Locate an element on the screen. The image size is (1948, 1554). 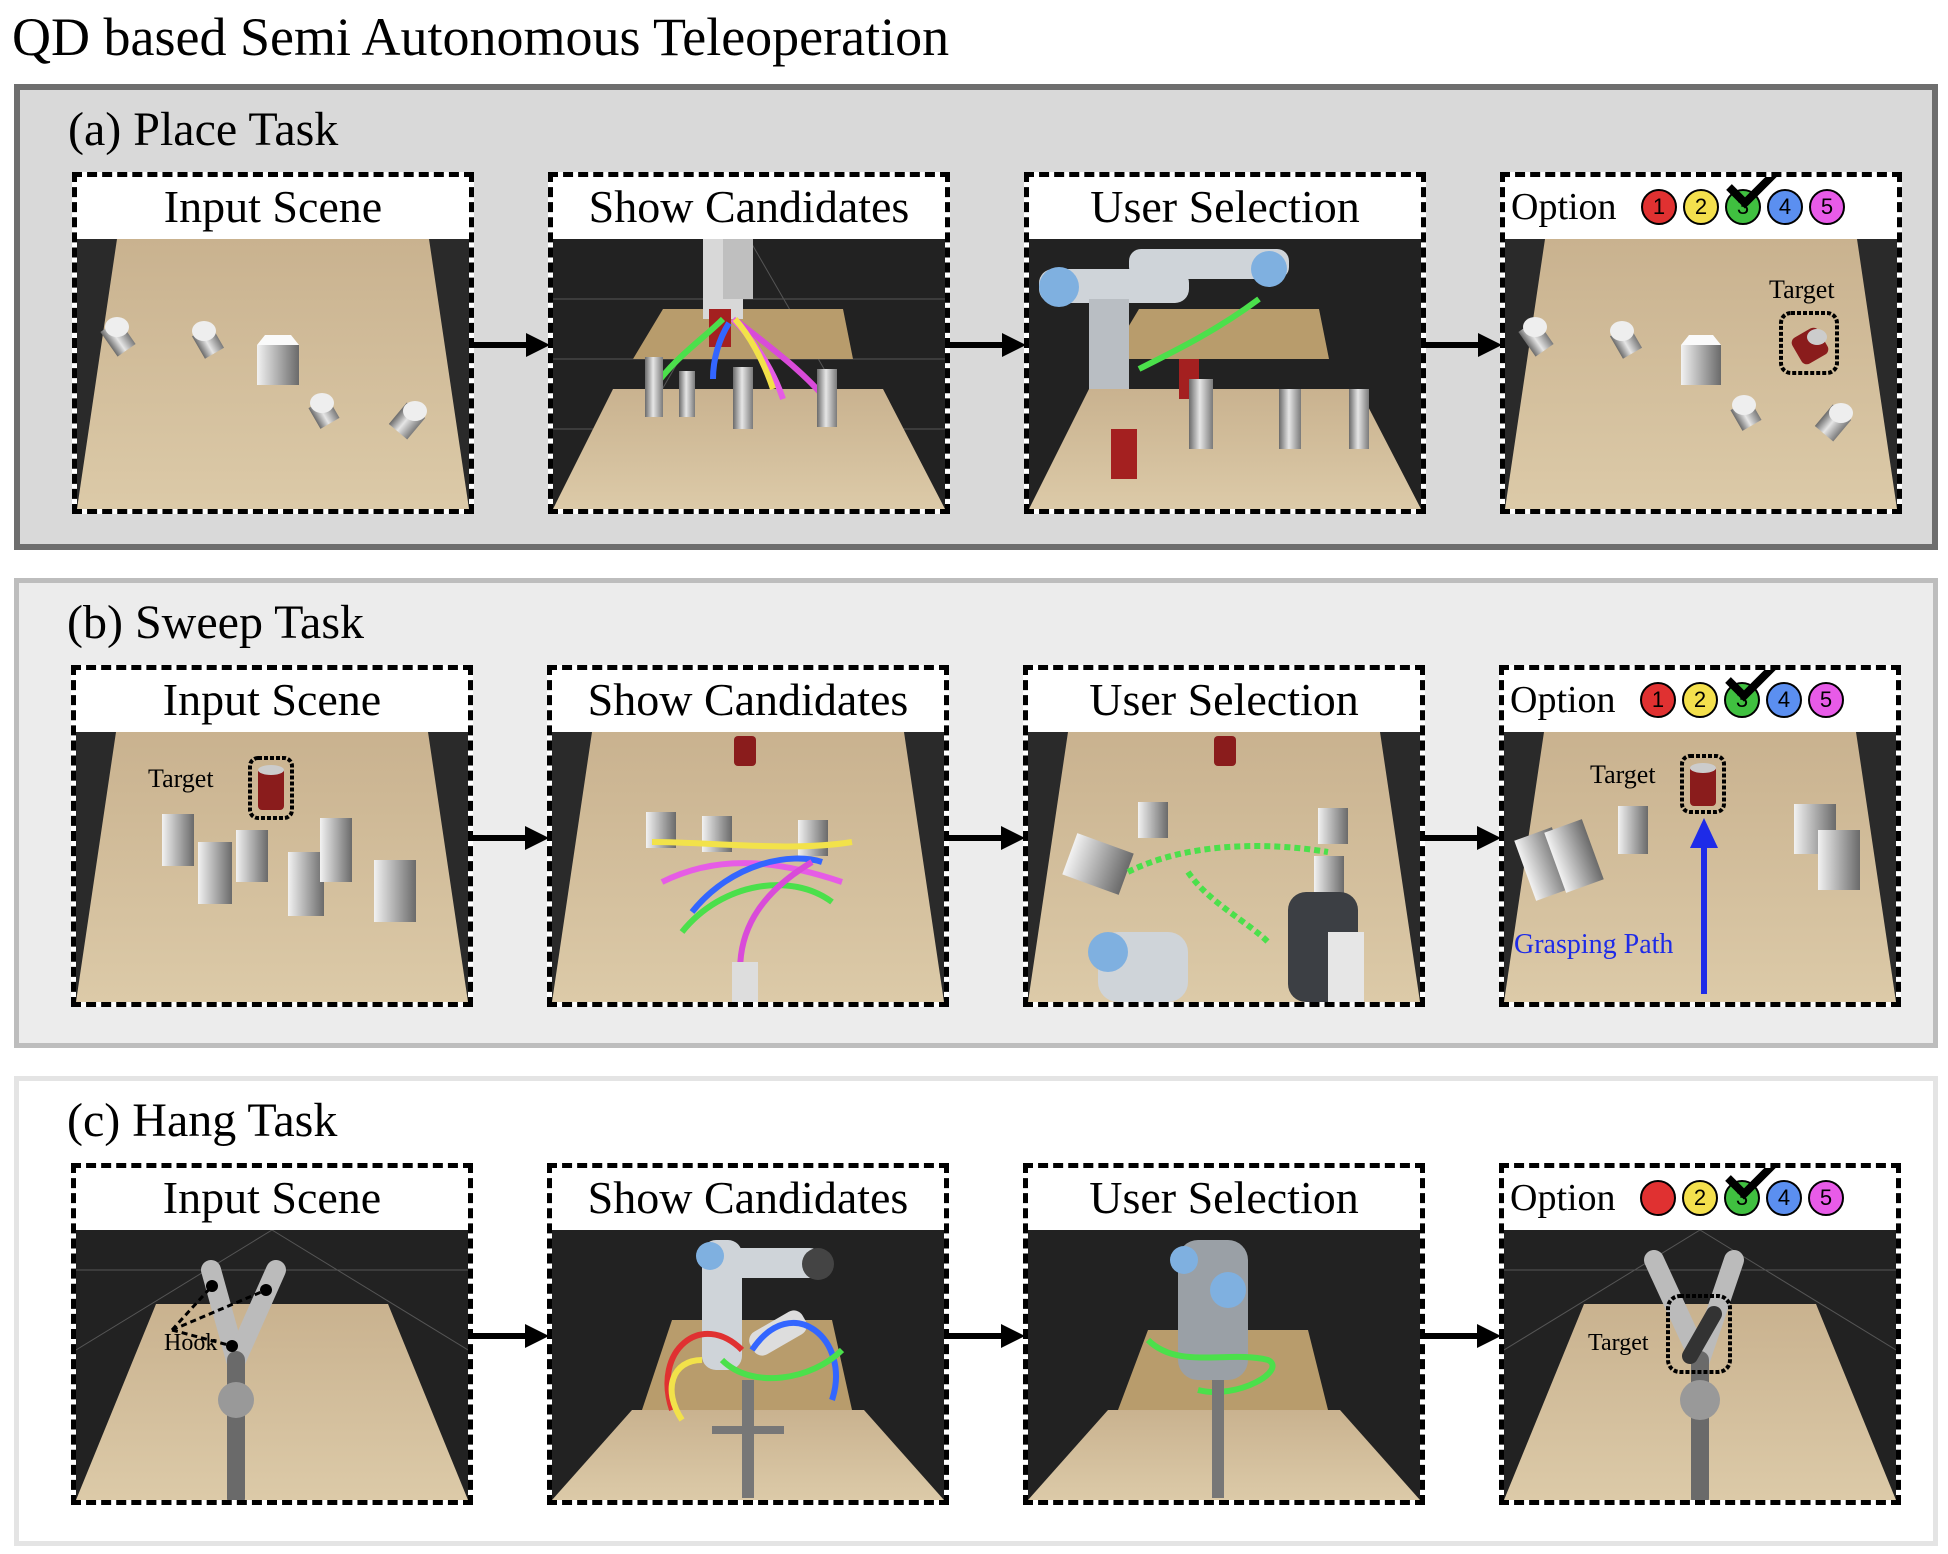
box-object is located at coordinates (278, 360).